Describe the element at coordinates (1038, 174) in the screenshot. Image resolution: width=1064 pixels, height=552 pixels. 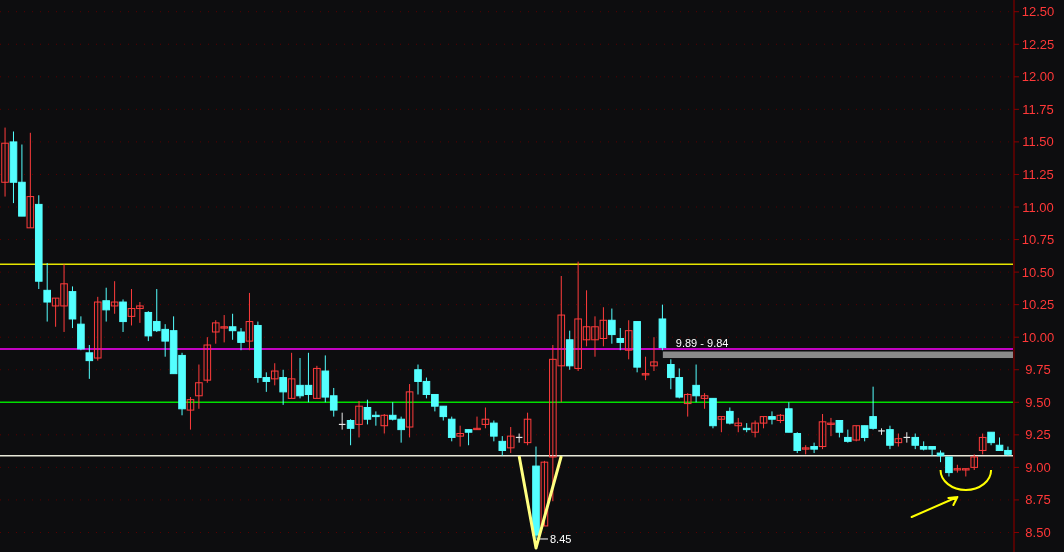
I see `y-tick-label: 11.25` at that location.